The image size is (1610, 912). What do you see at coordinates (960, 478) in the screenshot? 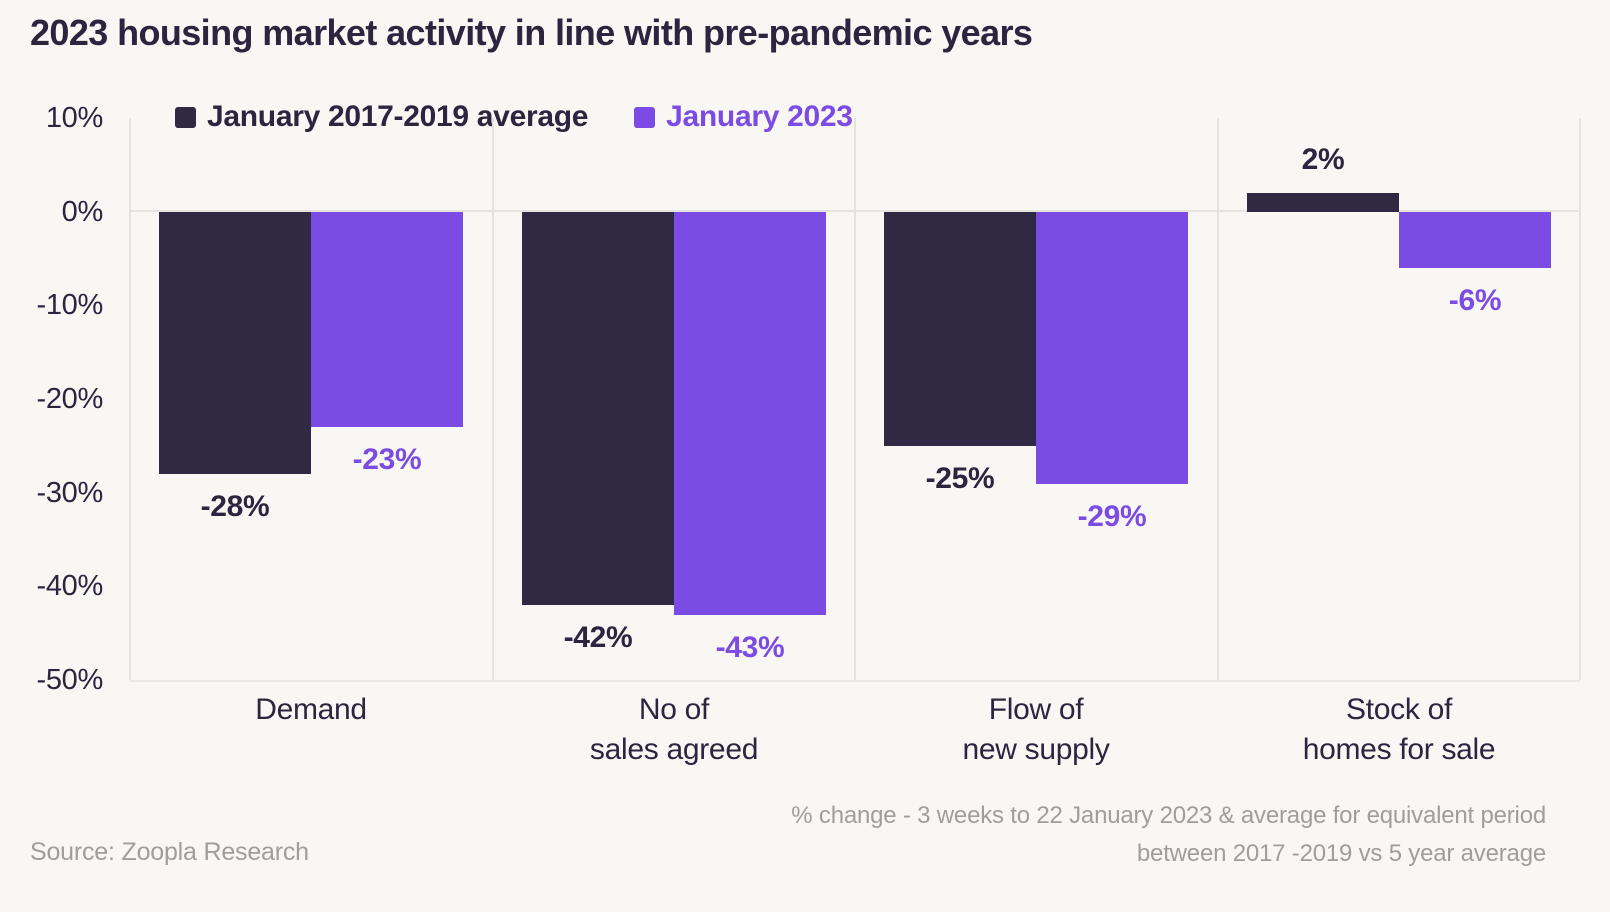
I see `bar-value-label: -25%` at bounding box center [960, 478].